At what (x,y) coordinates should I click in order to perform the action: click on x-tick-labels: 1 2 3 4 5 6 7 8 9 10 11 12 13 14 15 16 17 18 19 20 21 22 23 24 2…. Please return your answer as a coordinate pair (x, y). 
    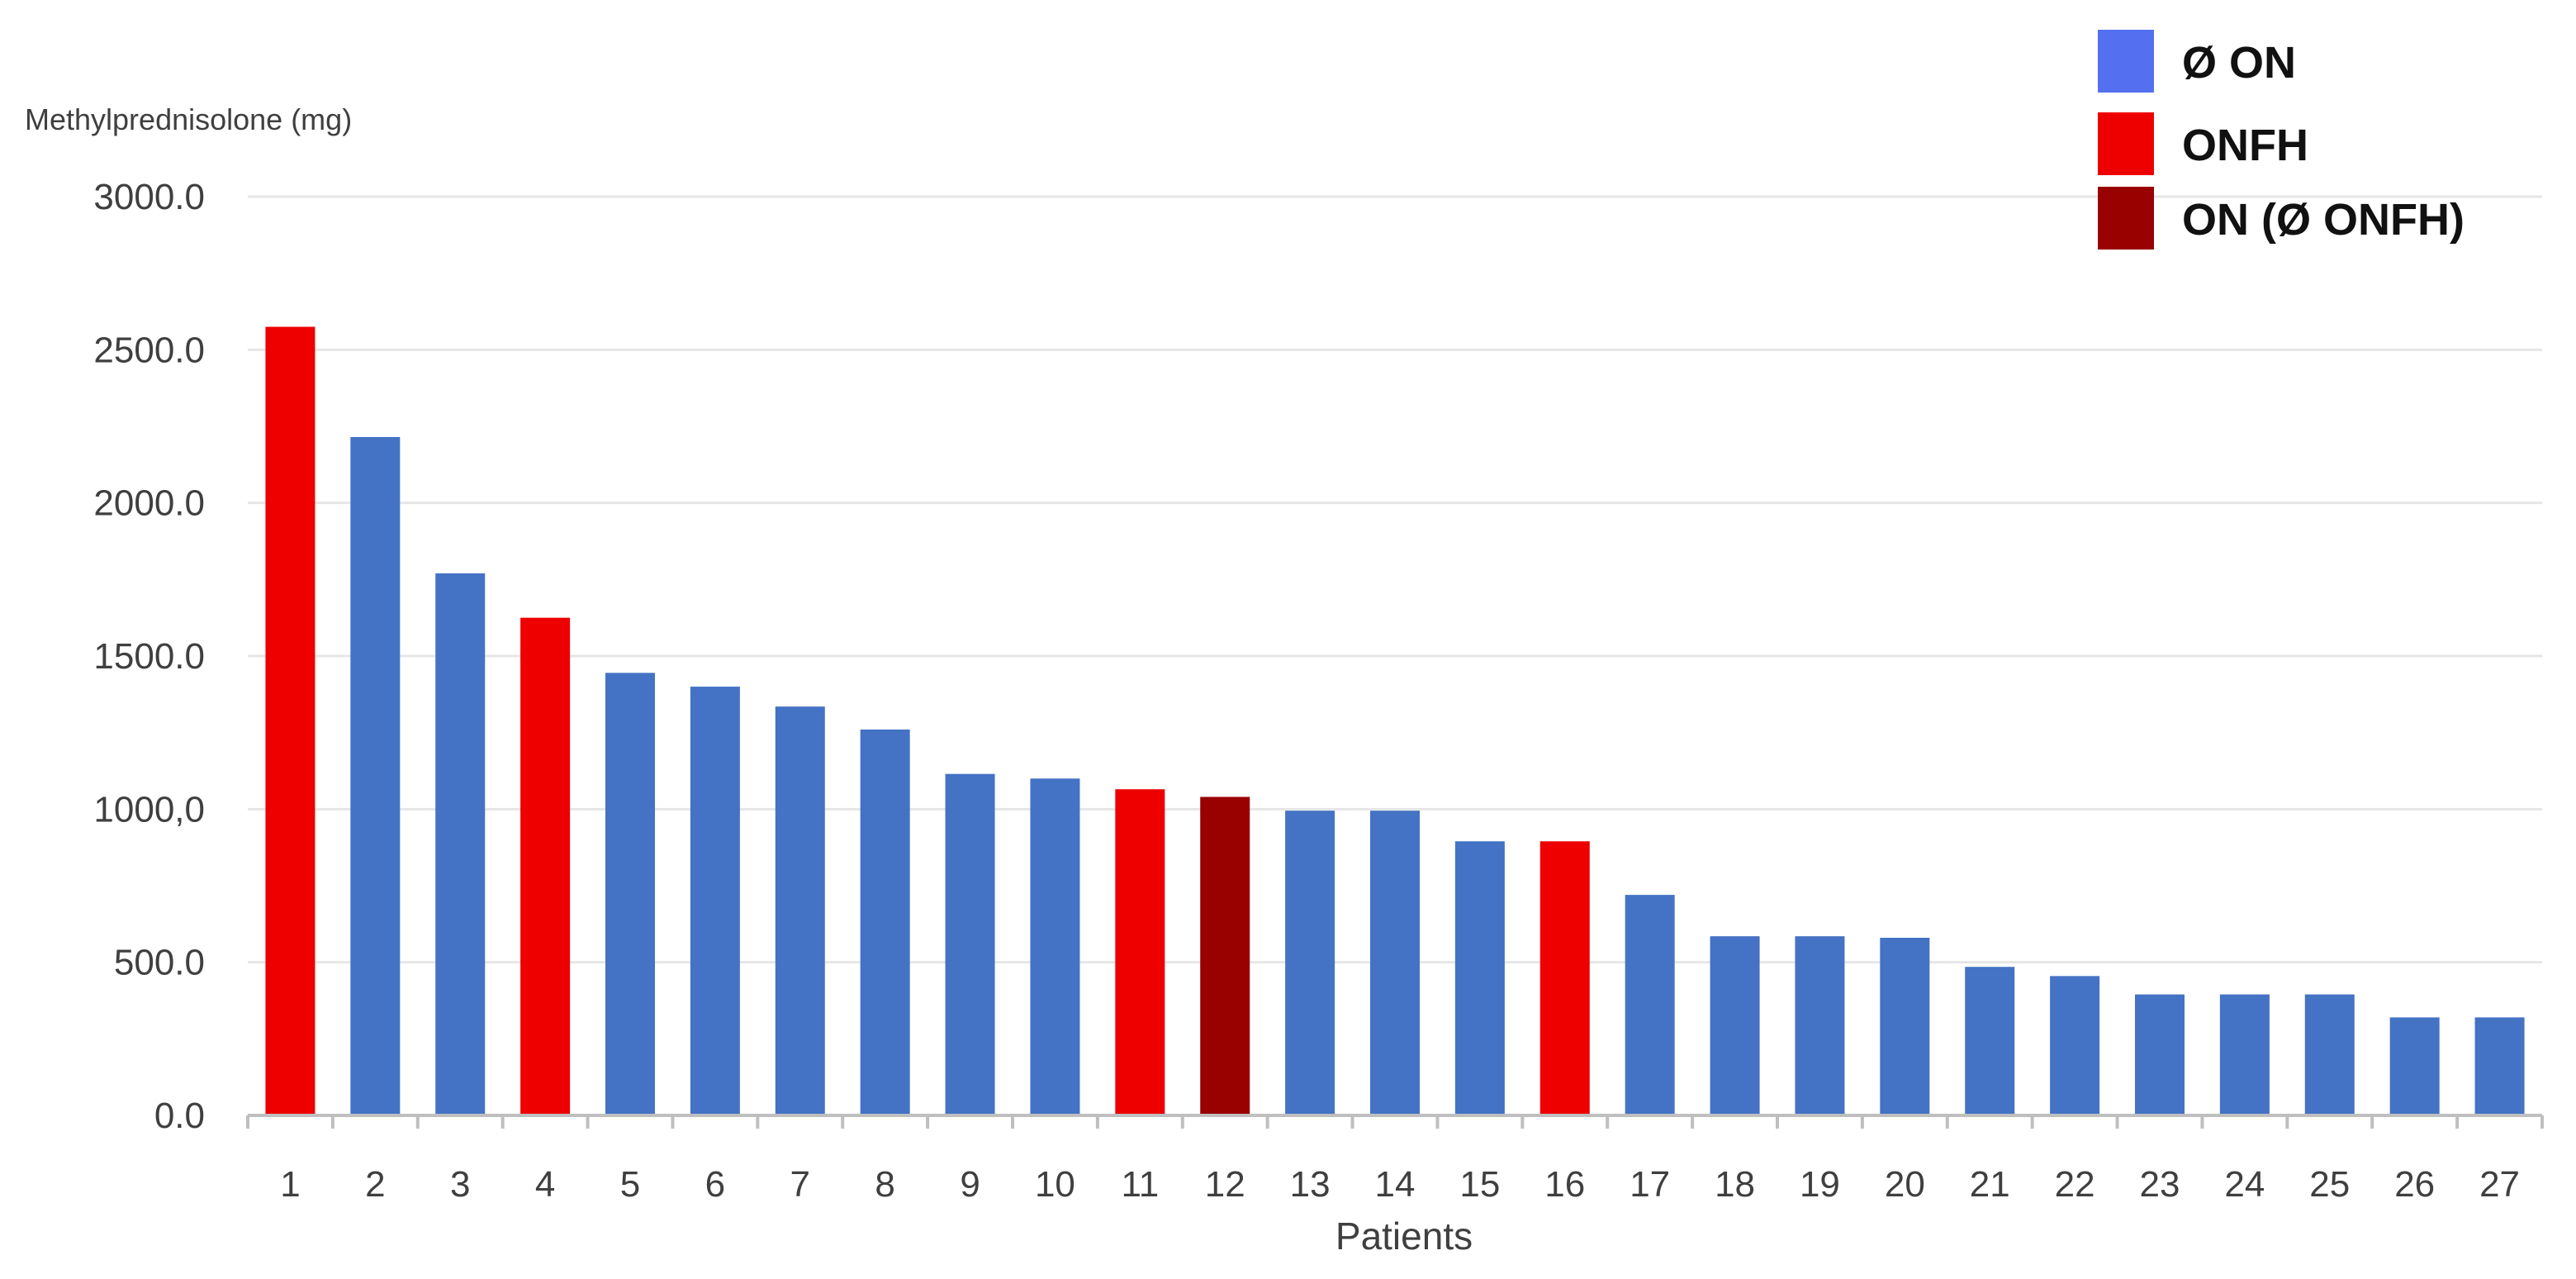
    Looking at the image, I should click on (1400, 1184).